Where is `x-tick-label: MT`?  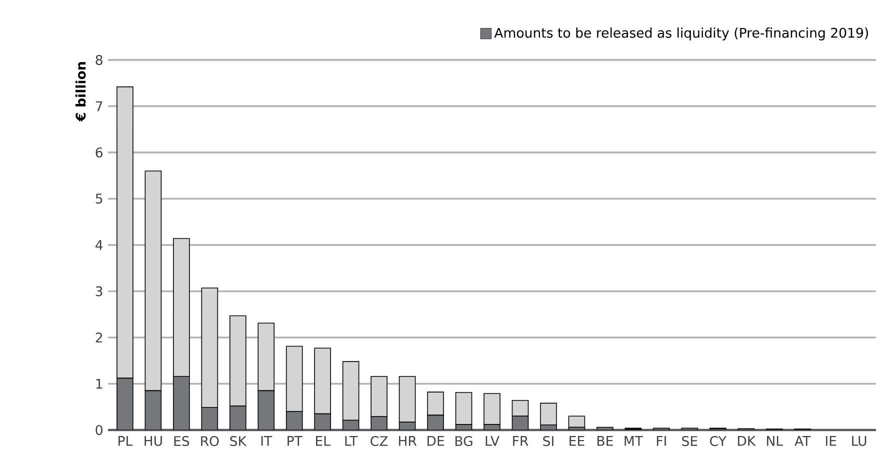
x-tick-label: MT is located at coordinates (634, 441).